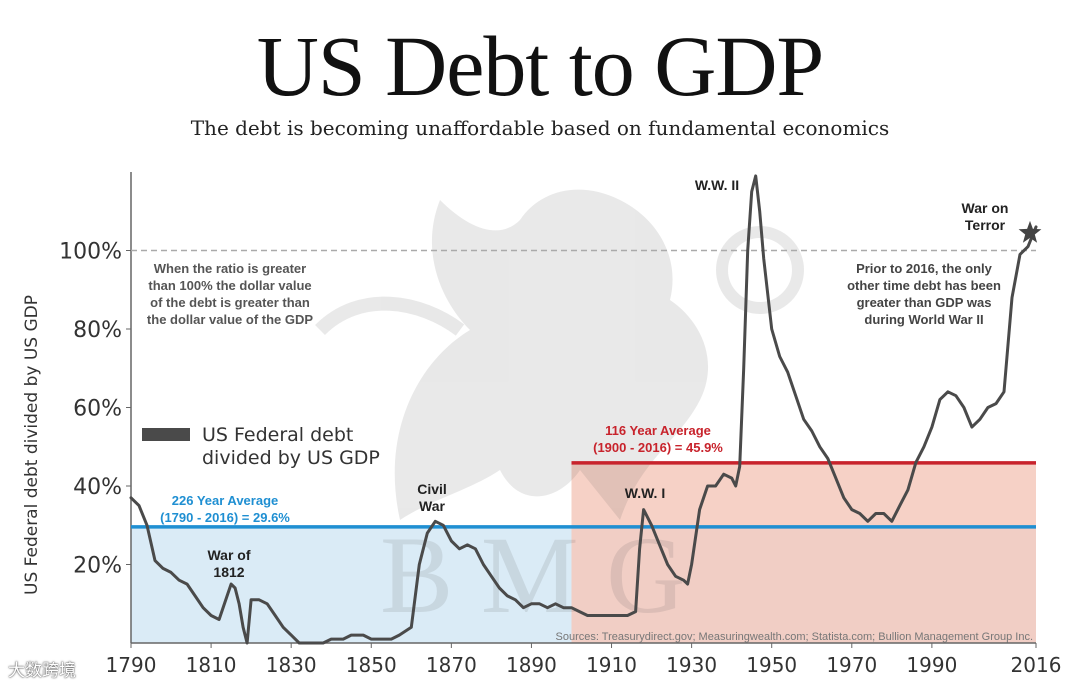 This screenshot has width=1080, height=692. What do you see at coordinates (211, 665) in the screenshot?
I see `x-tick-label: 1810` at bounding box center [211, 665].